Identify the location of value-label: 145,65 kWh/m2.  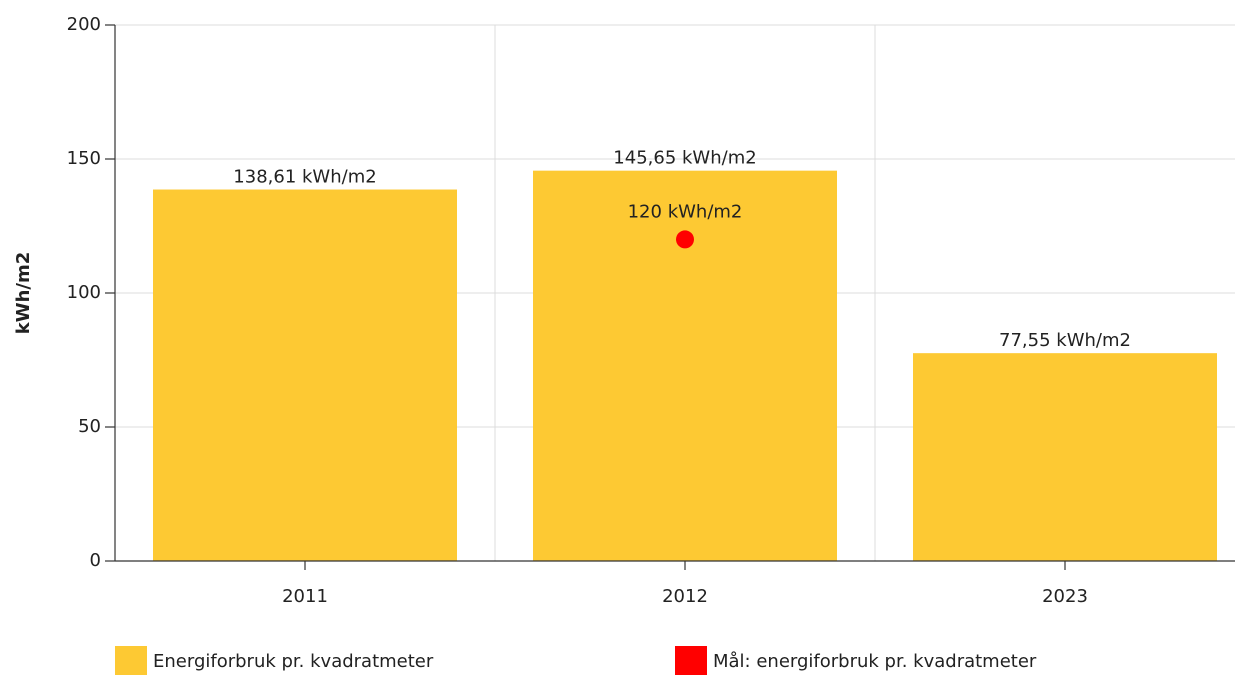
(684, 158).